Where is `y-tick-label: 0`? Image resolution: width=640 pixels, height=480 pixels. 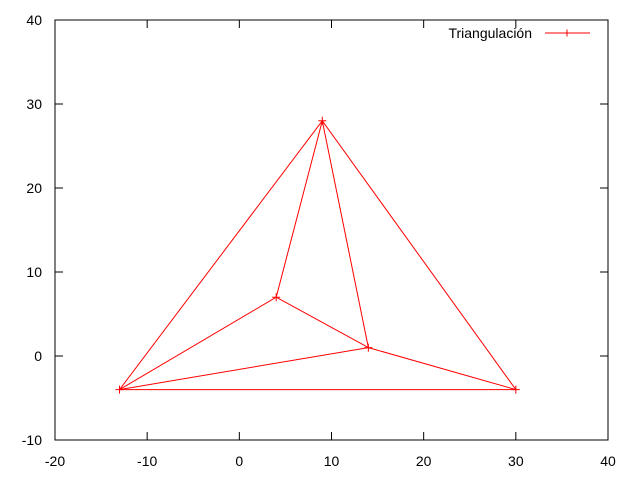
y-tick-label: 0 is located at coordinates (38, 356).